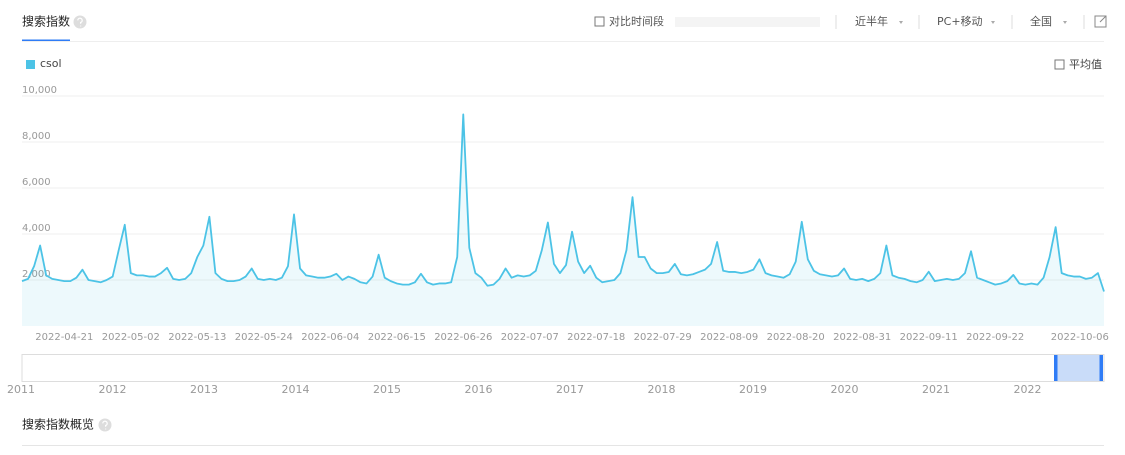  I want to click on x-tick-label: 2022-08-20, so click(796, 337).